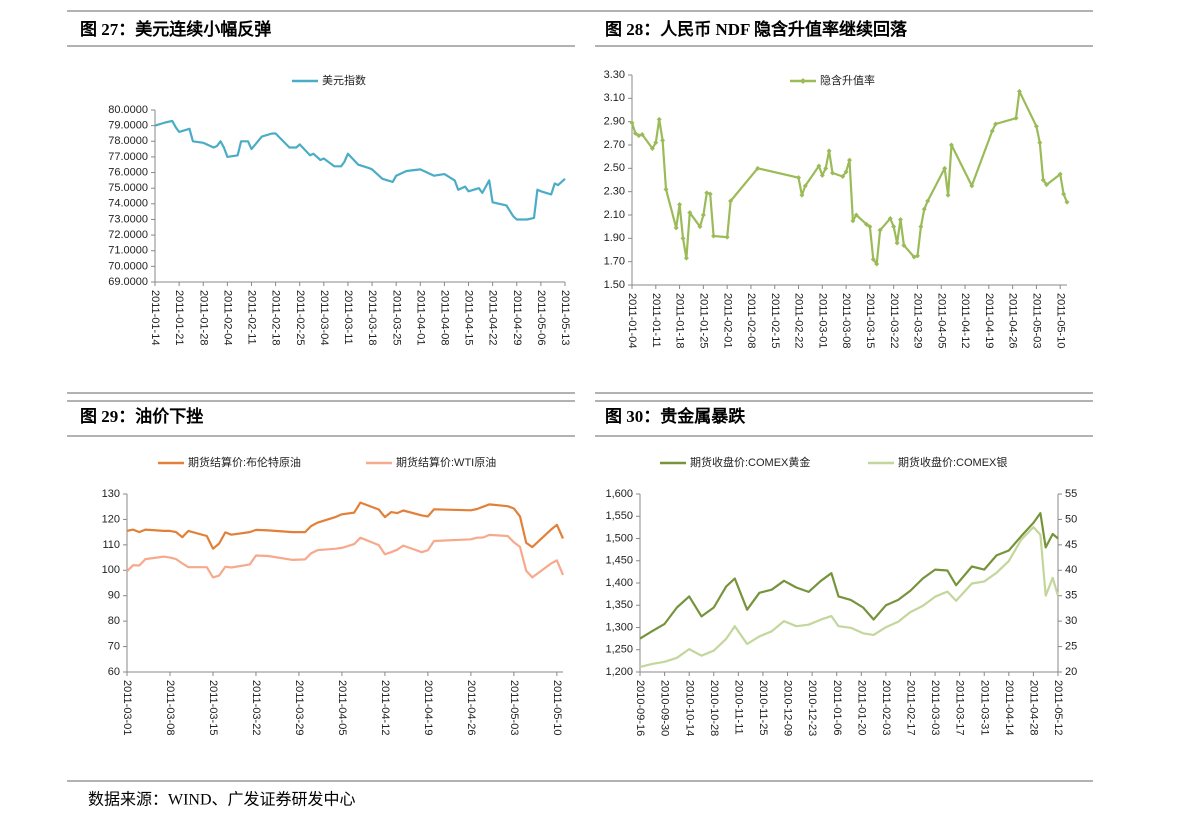  Describe the element at coordinates (894, 320) in the screenshot. I see `x-tick-label: 2011-03-22` at that location.